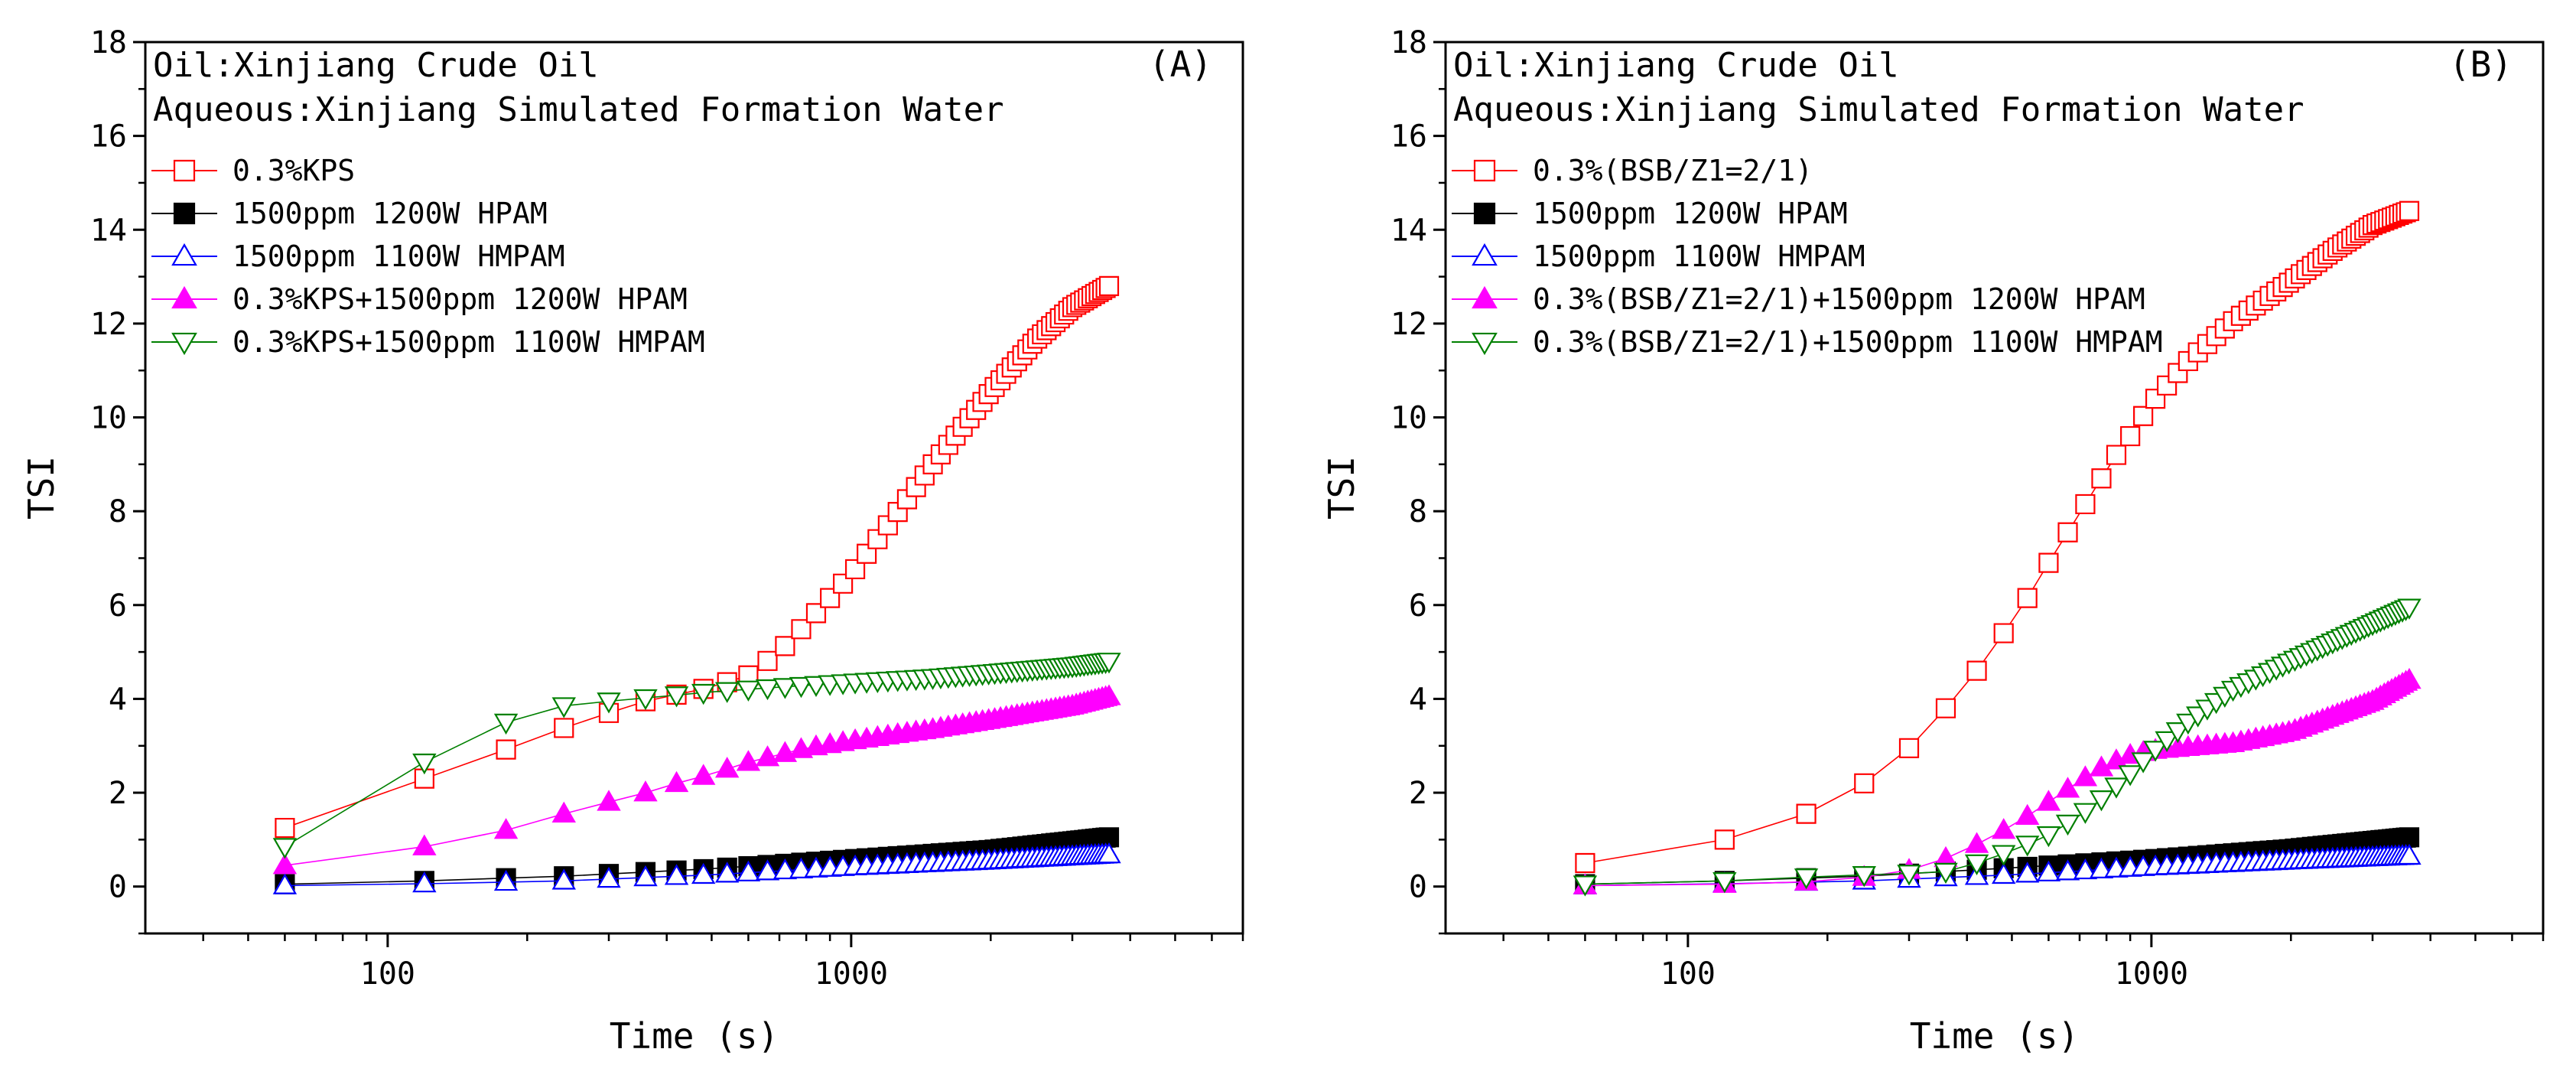 Image resolution: width=2576 pixels, height=1075 pixels. I want to click on legend-label: 0.3%KPS+1500ppm 1100W HMPAM, so click(469, 342).